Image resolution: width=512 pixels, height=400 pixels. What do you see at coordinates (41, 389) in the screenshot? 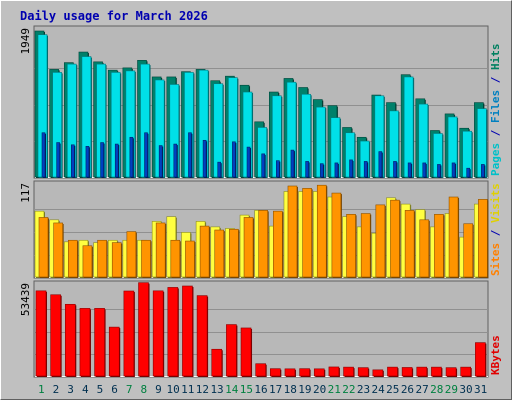
I see `x-tick-label-day-1: 1` at bounding box center [41, 389].